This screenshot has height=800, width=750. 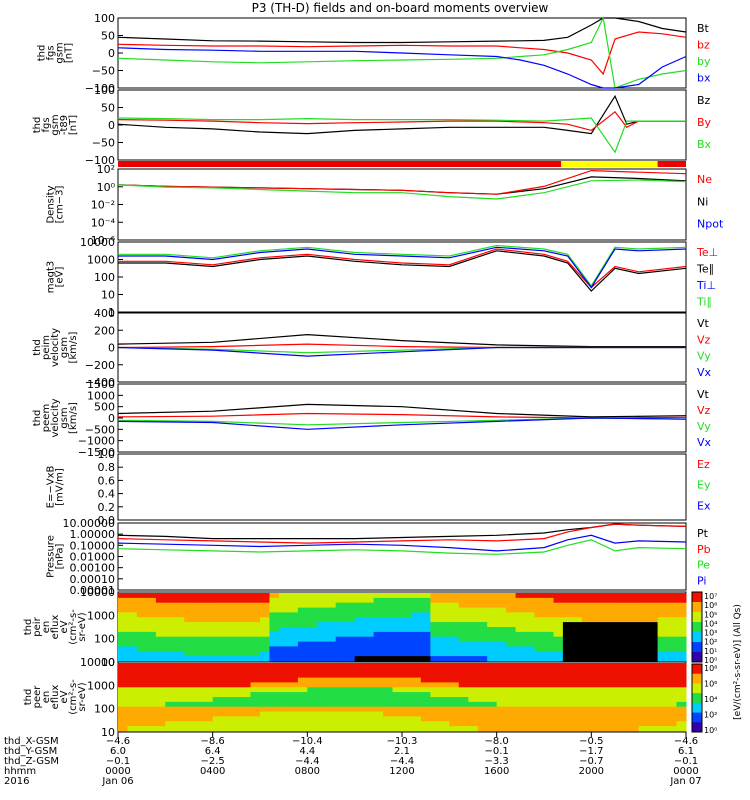 What do you see at coordinates (20, 771) in the screenshot?
I see `xaxis-row-label: hhmm` at bounding box center [20, 771].